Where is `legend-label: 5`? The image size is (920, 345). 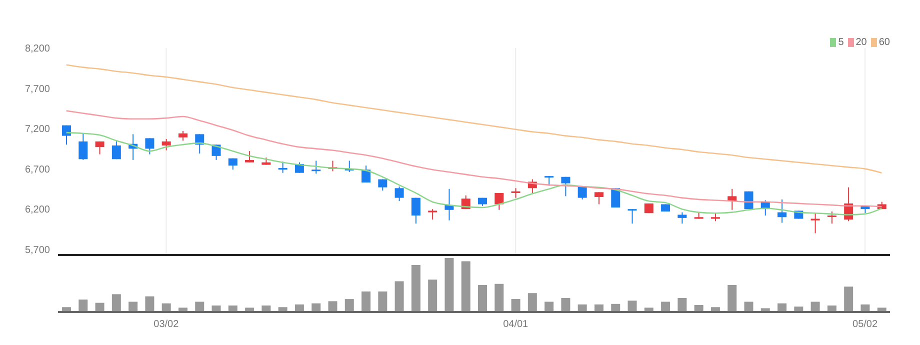 legend-label: 5 is located at coordinates (840, 42).